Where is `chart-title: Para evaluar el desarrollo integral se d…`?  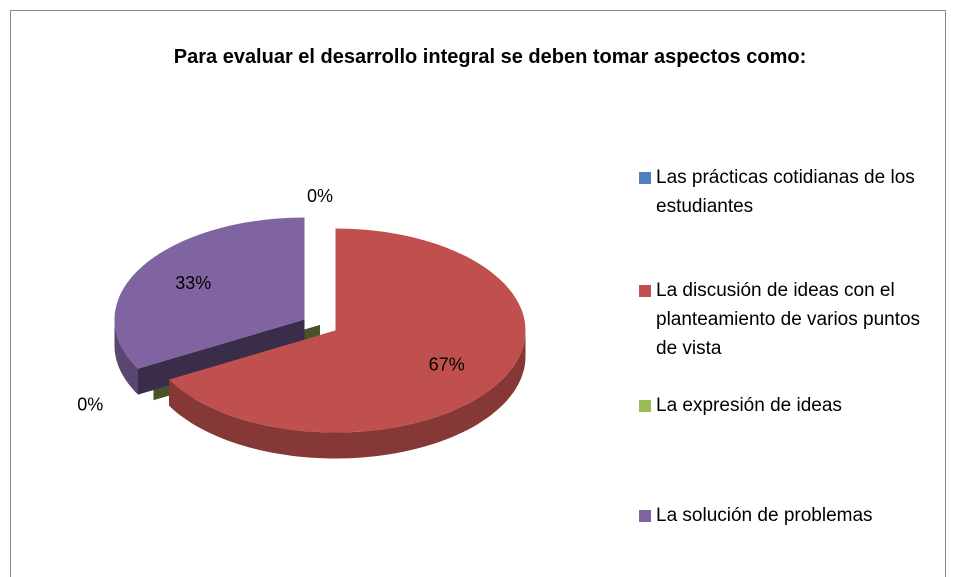 chart-title: Para evaluar el desarrollo integral se d… is located at coordinates (490, 57).